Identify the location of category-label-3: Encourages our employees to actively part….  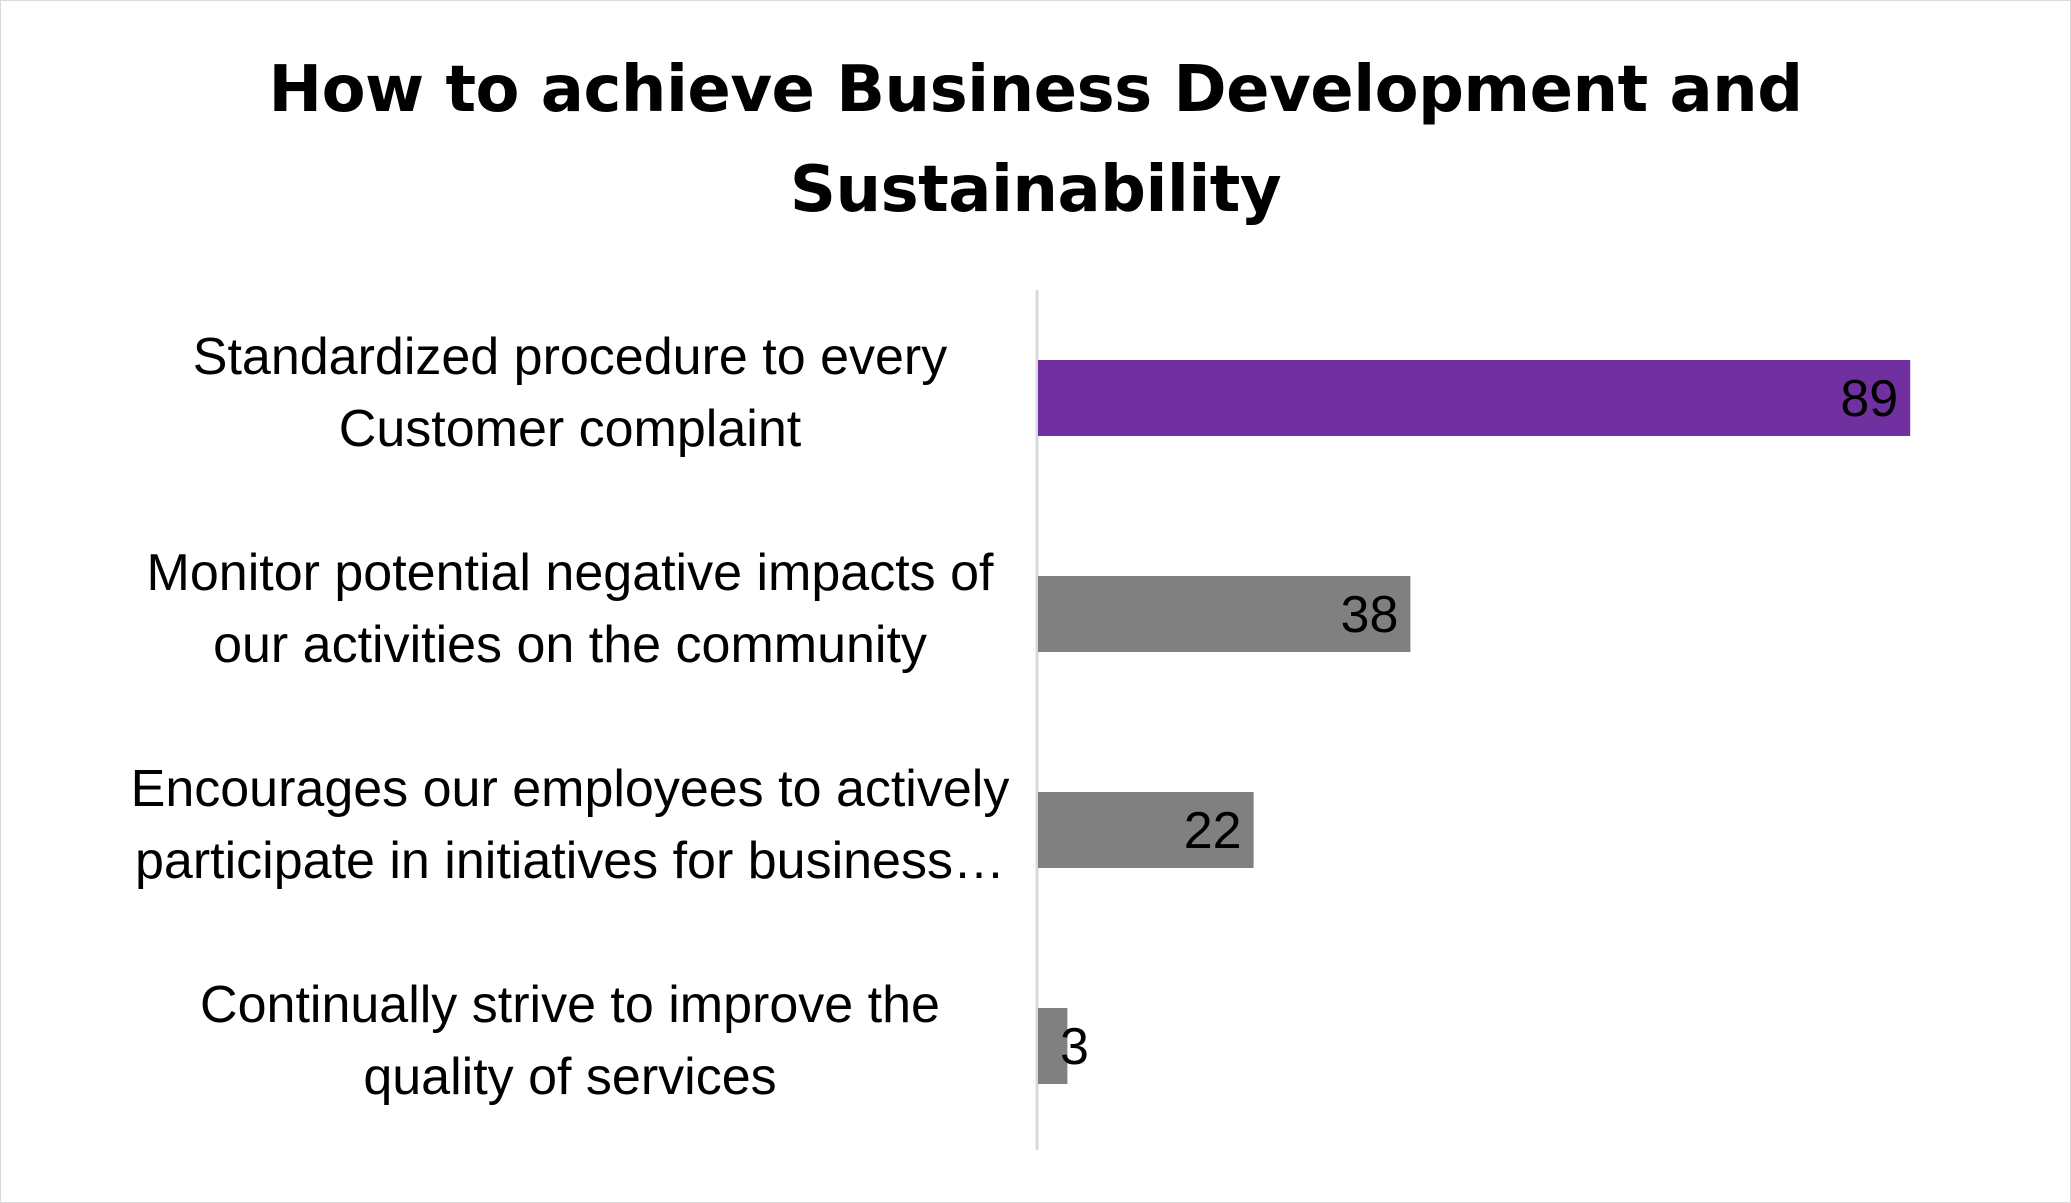
(570, 825).